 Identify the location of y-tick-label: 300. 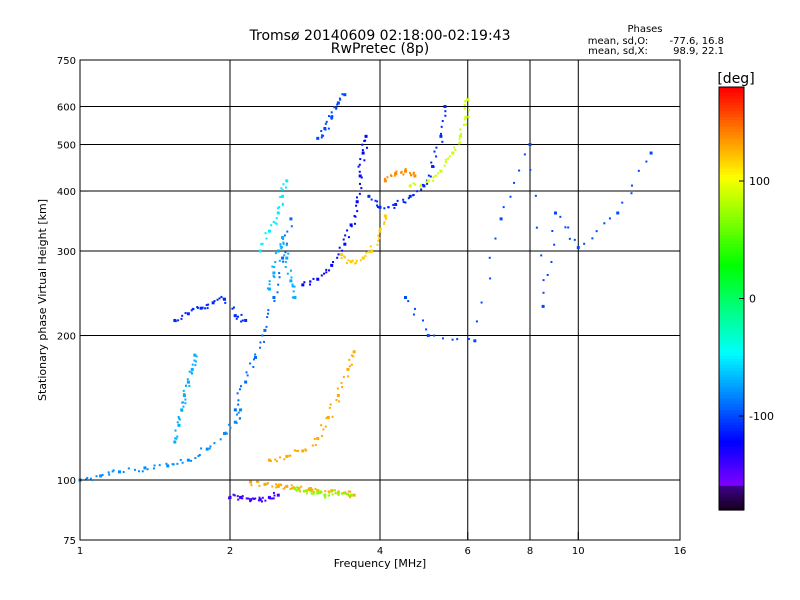
(66, 252).